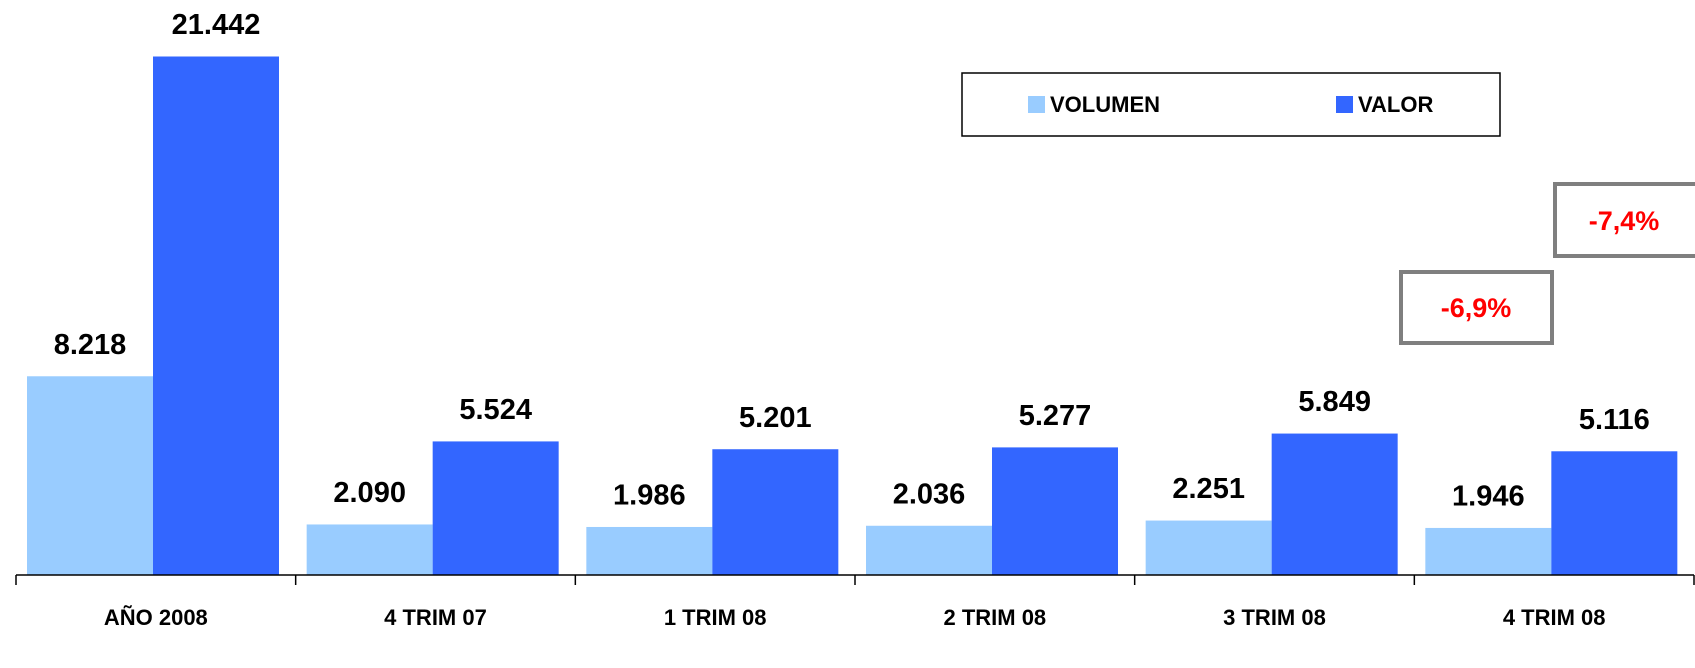 Image resolution: width=1695 pixels, height=668 pixels. What do you see at coordinates (1231, 104) in the screenshot?
I see `legend-box` at bounding box center [1231, 104].